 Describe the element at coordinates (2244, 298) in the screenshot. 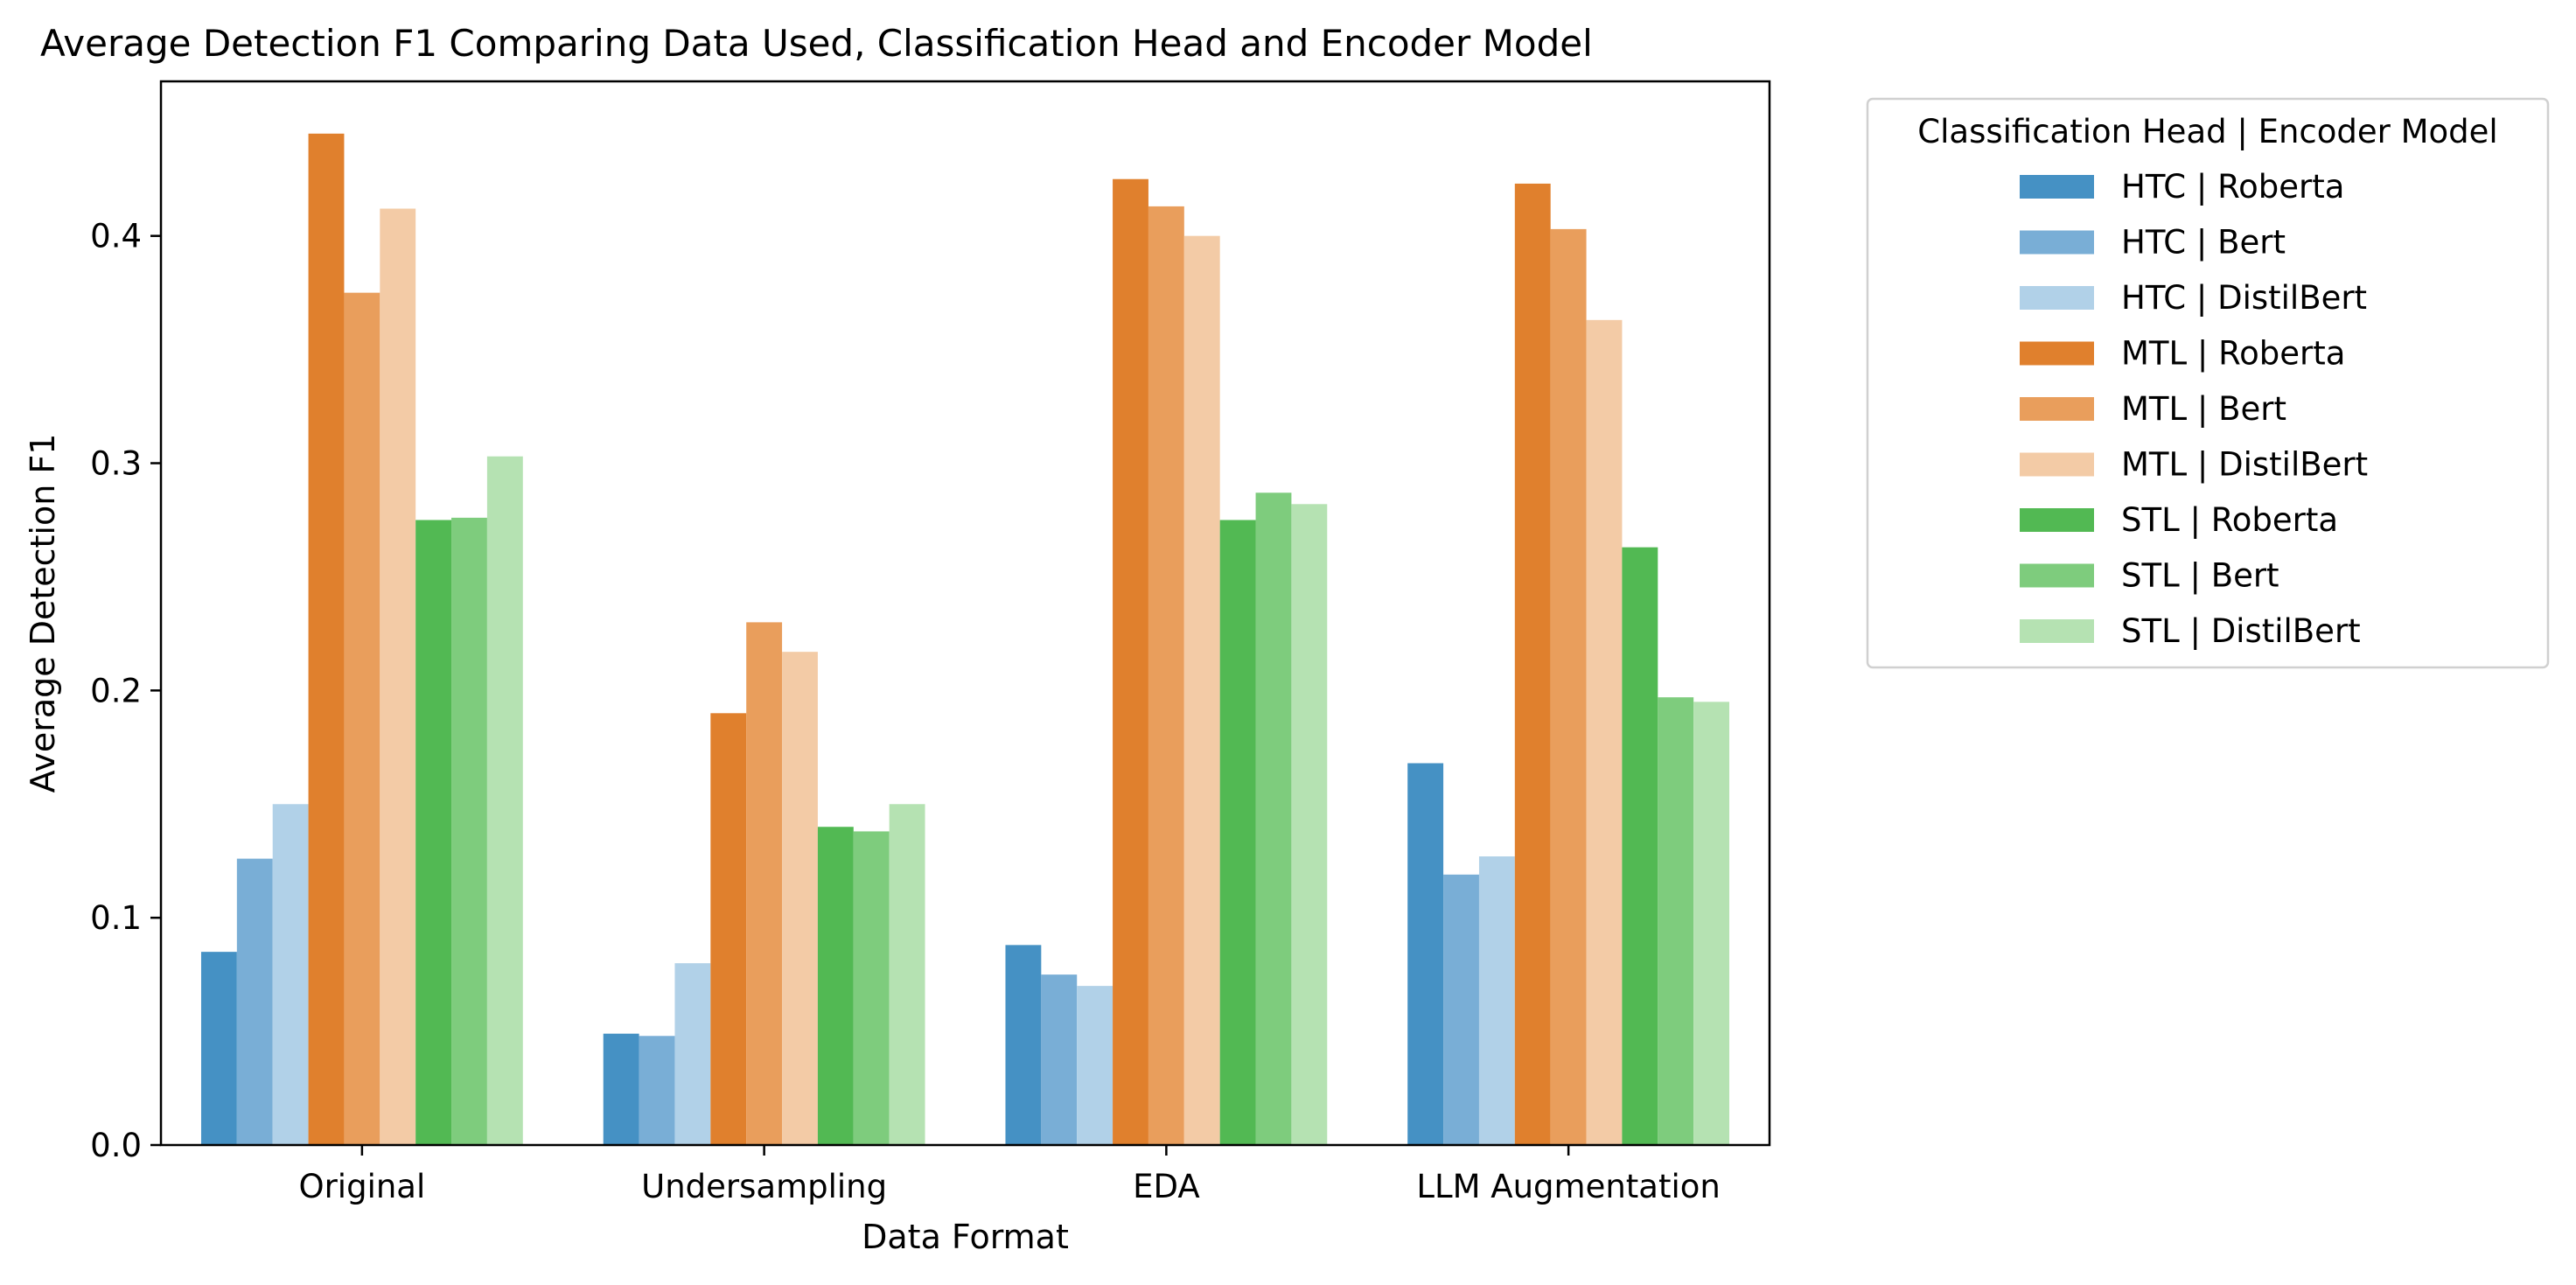

I see `legend-label: HTC | DistilBert` at that location.